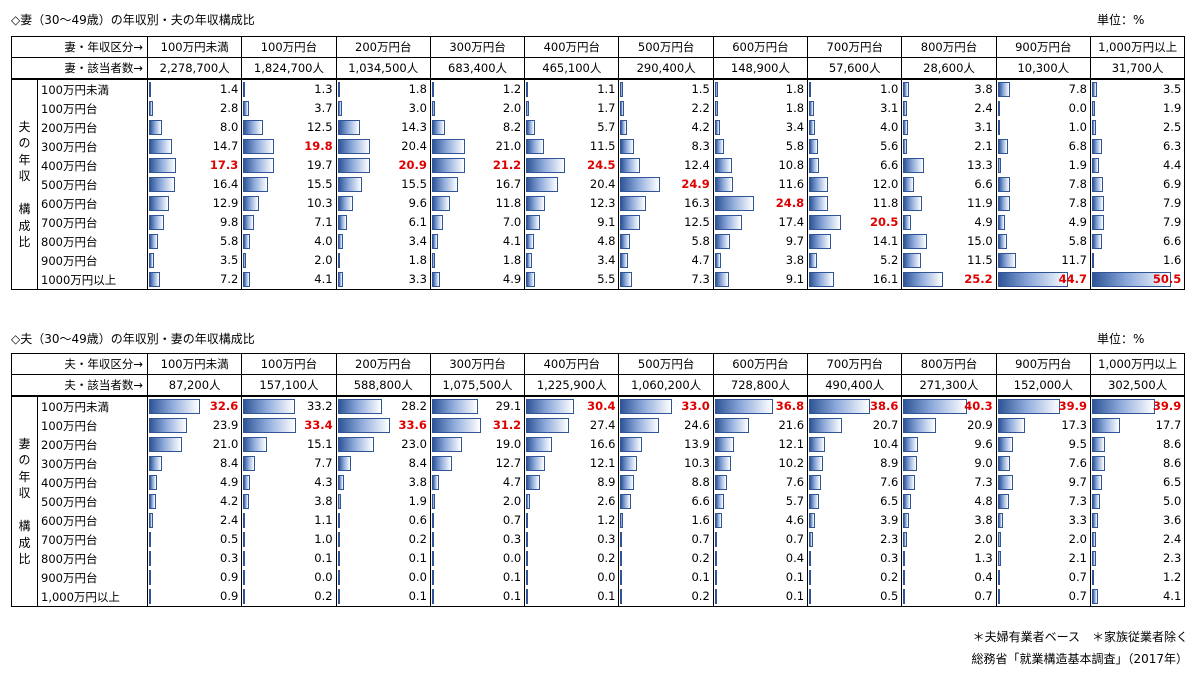  I want to click on table1-value-cell: 14.7, so click(194, 146).